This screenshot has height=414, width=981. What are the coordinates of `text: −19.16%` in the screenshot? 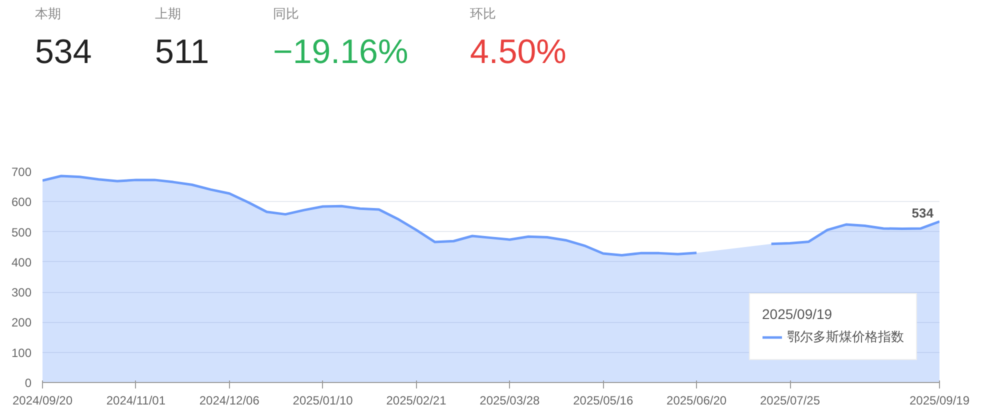 It's located at (340, 52).